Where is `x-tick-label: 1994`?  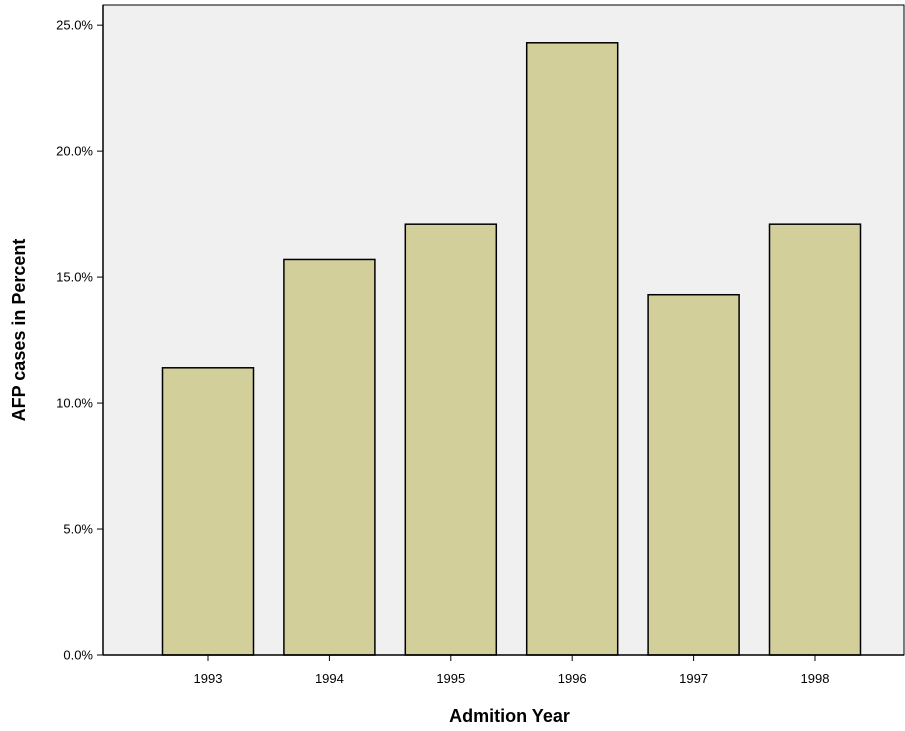
x-tick-label: 1994 is located at coordinates (329, 678).